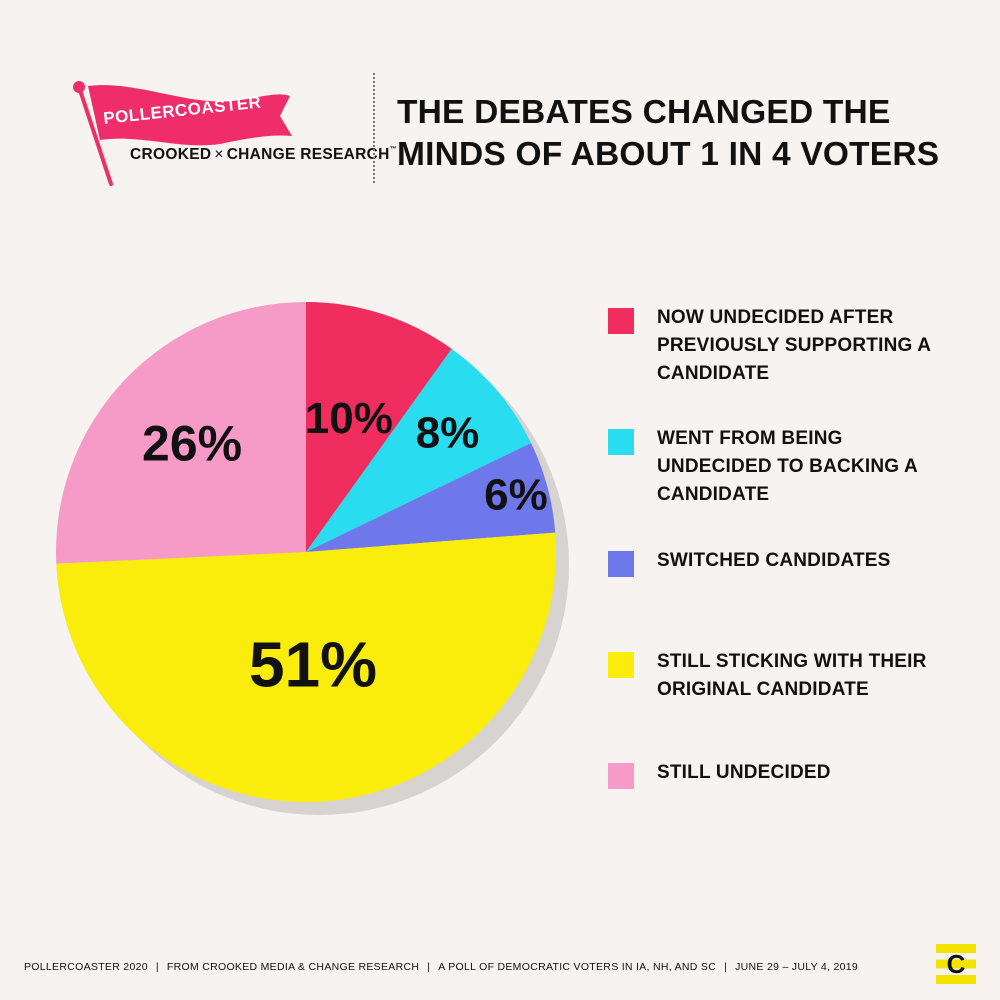 The image size is (1000, 1000). I want to click on brand-crooked: CROOKED, so click(171, 154).